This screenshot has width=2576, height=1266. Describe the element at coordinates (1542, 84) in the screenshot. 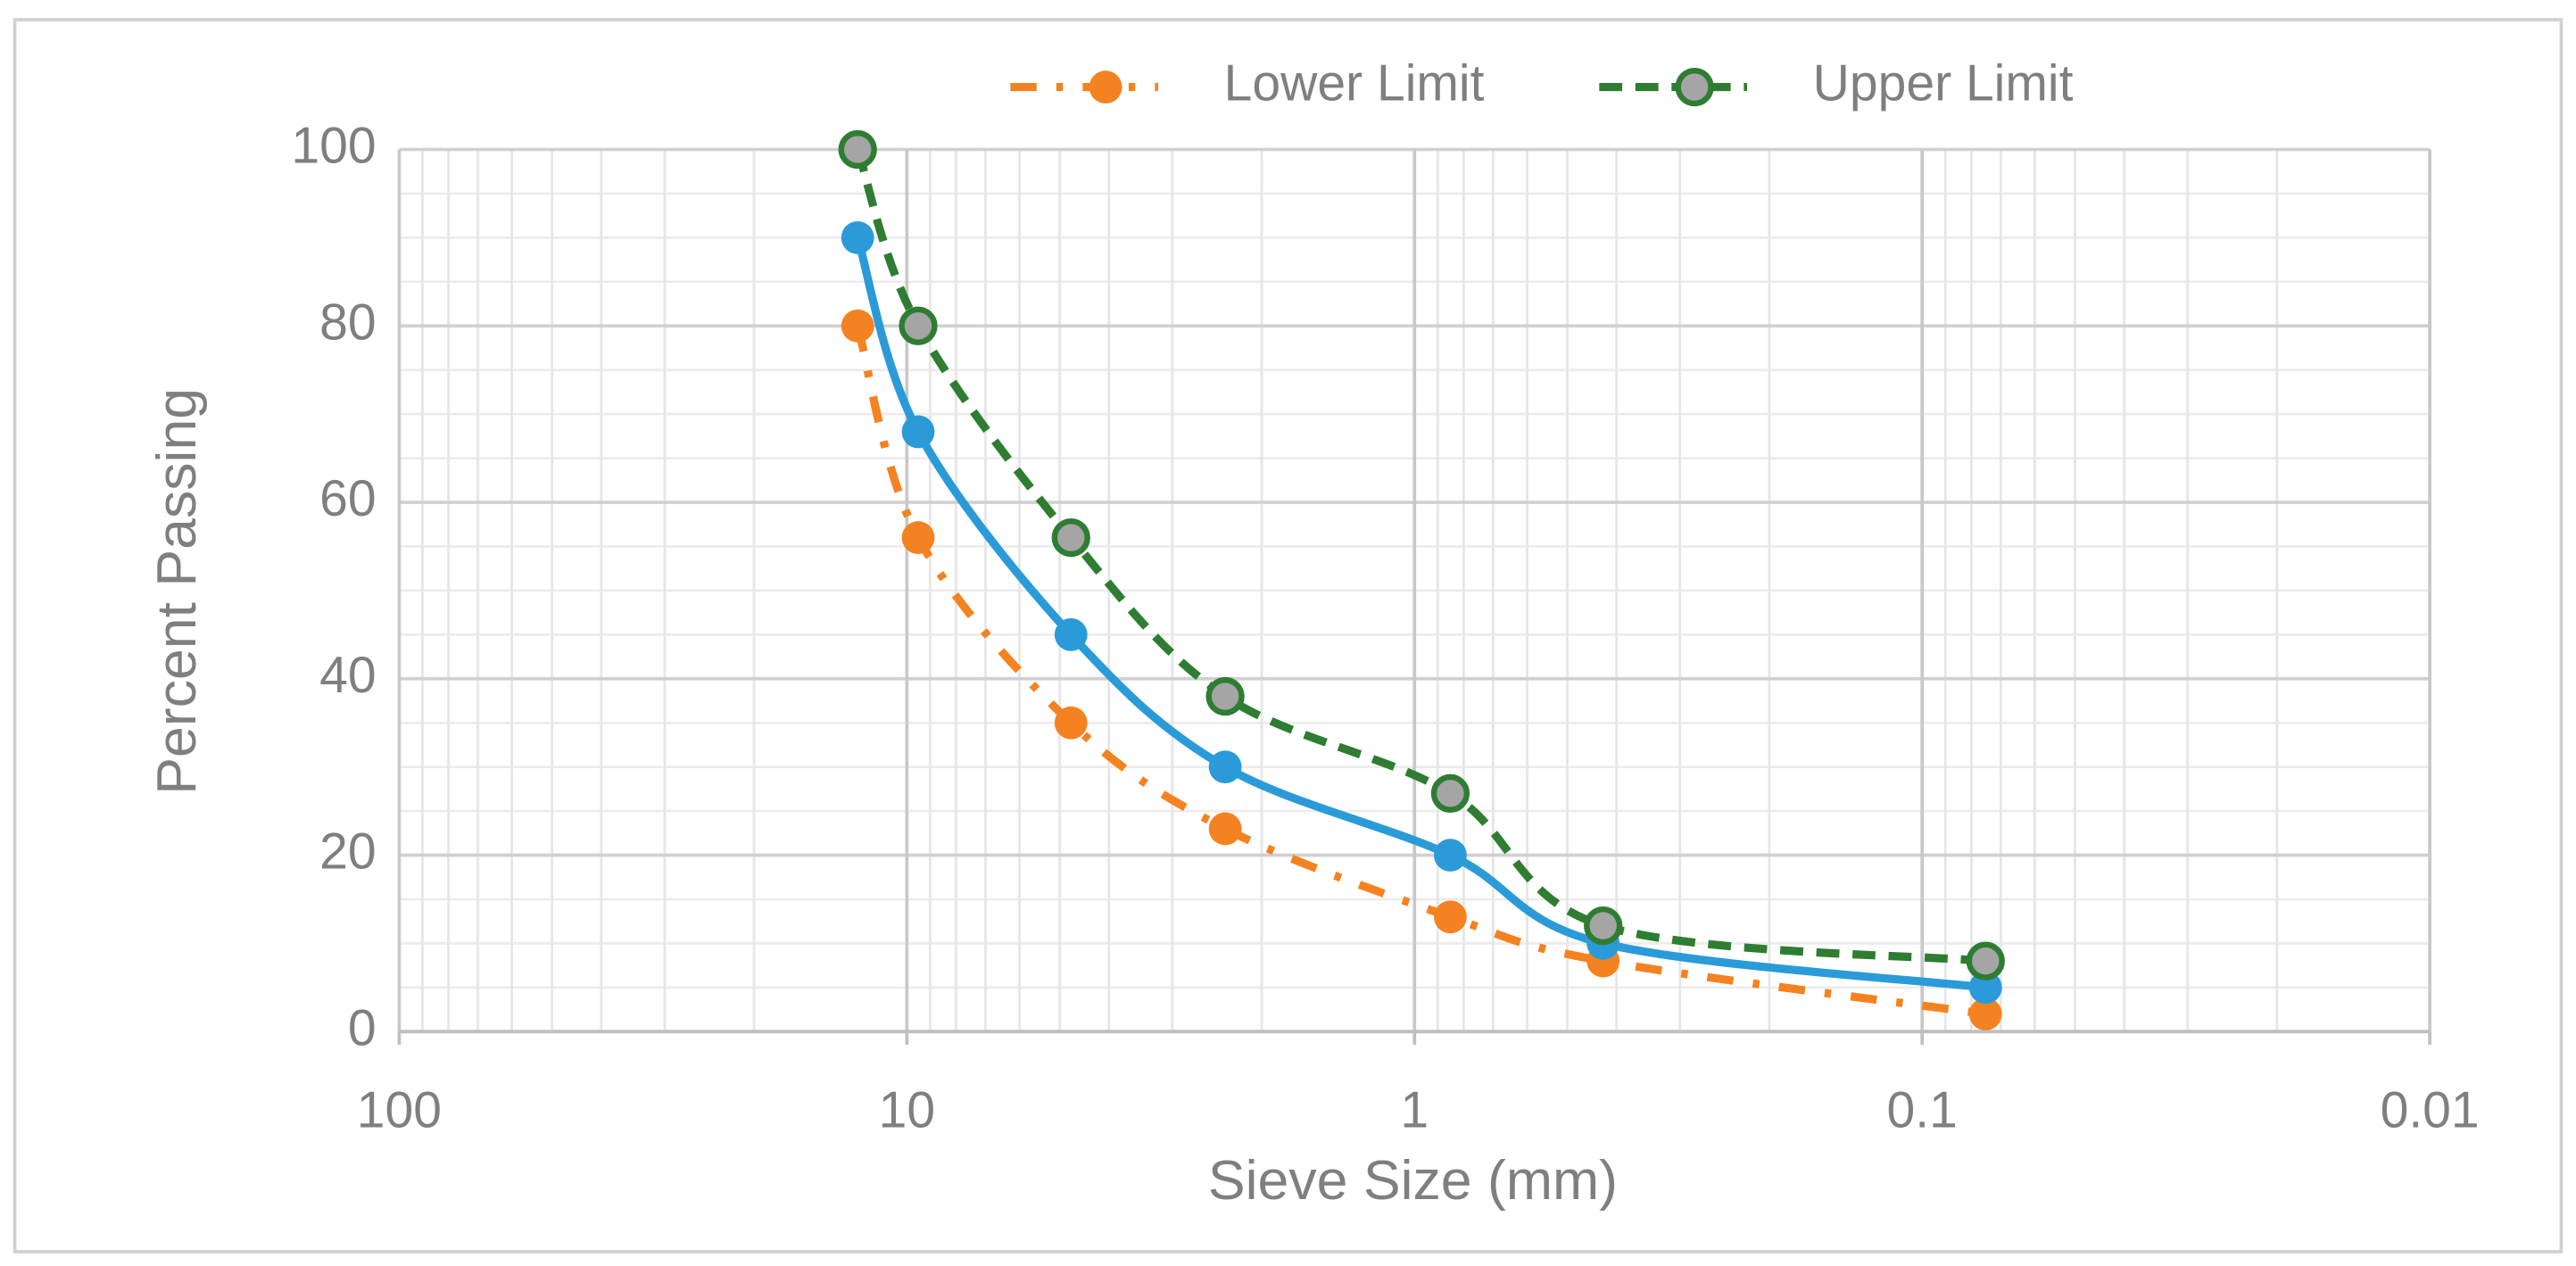

I see `legend: Lower Limit Upper Limit` at that location.